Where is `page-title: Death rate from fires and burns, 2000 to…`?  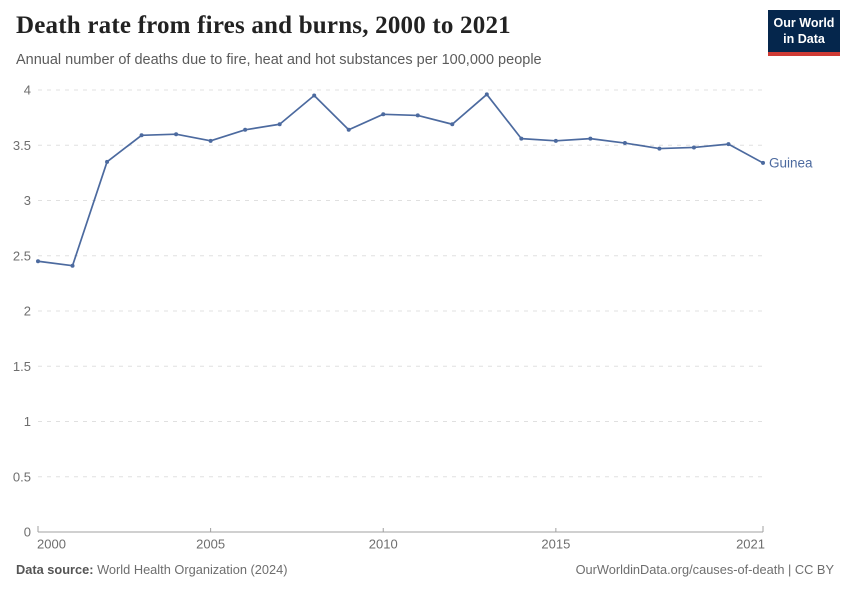 page-title: Death rate from fires and burns, 2000 to… is located at coordinates (263, 25).